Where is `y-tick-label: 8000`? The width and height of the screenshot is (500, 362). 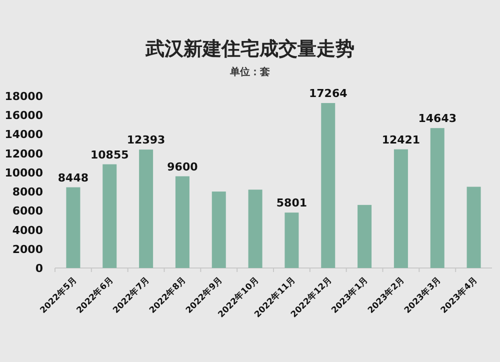
y-tick-label: 8000 is located at coordinates (28, 192).